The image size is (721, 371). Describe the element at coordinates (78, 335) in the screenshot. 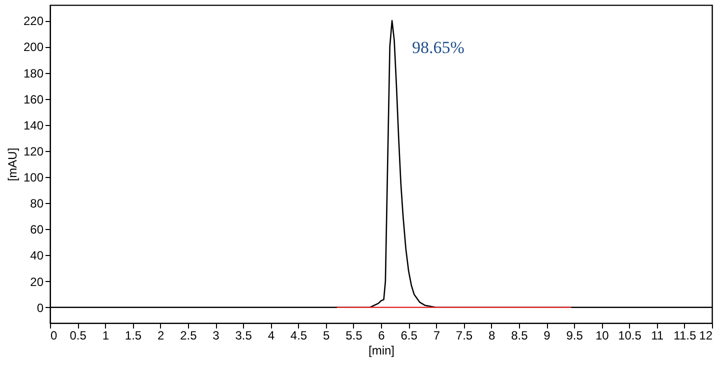

I see `x-tick-label: 0.5` at that location.